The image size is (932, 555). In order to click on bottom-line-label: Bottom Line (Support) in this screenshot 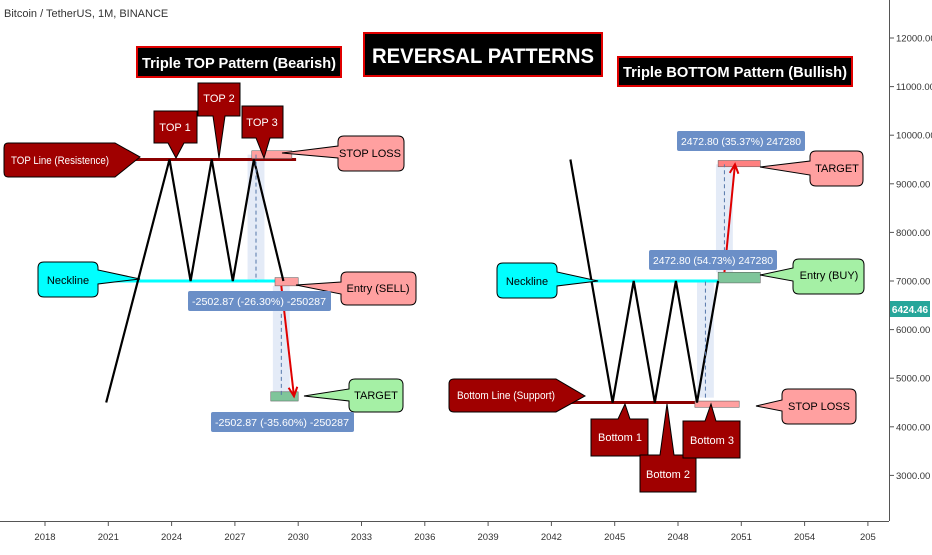, I will do `click(506, 396)`.